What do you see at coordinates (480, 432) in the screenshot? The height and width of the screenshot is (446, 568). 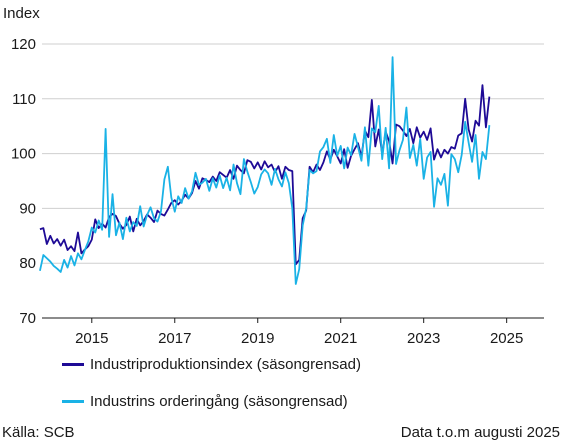 I see `data-note: Data t.o.m augusti 2025` at bounding box center [480, 432].